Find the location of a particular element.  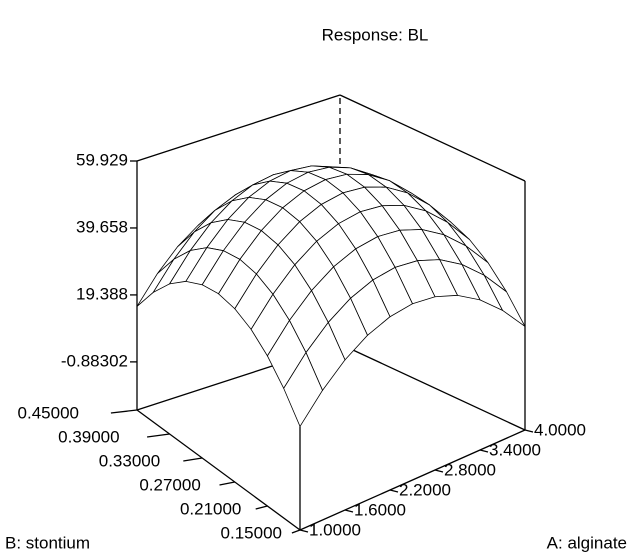

chart-title: Response: BL is located at coordinates (375, 34).